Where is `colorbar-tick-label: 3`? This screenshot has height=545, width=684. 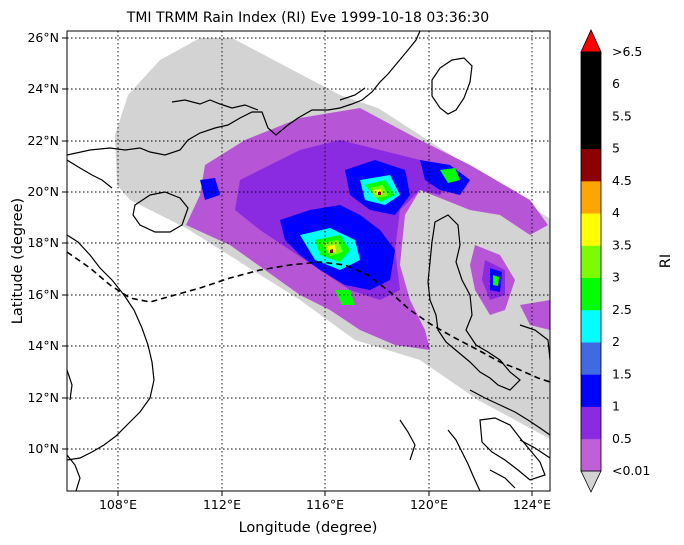 colorbar-tick-label: 3 is located at coordinates (616, 277).